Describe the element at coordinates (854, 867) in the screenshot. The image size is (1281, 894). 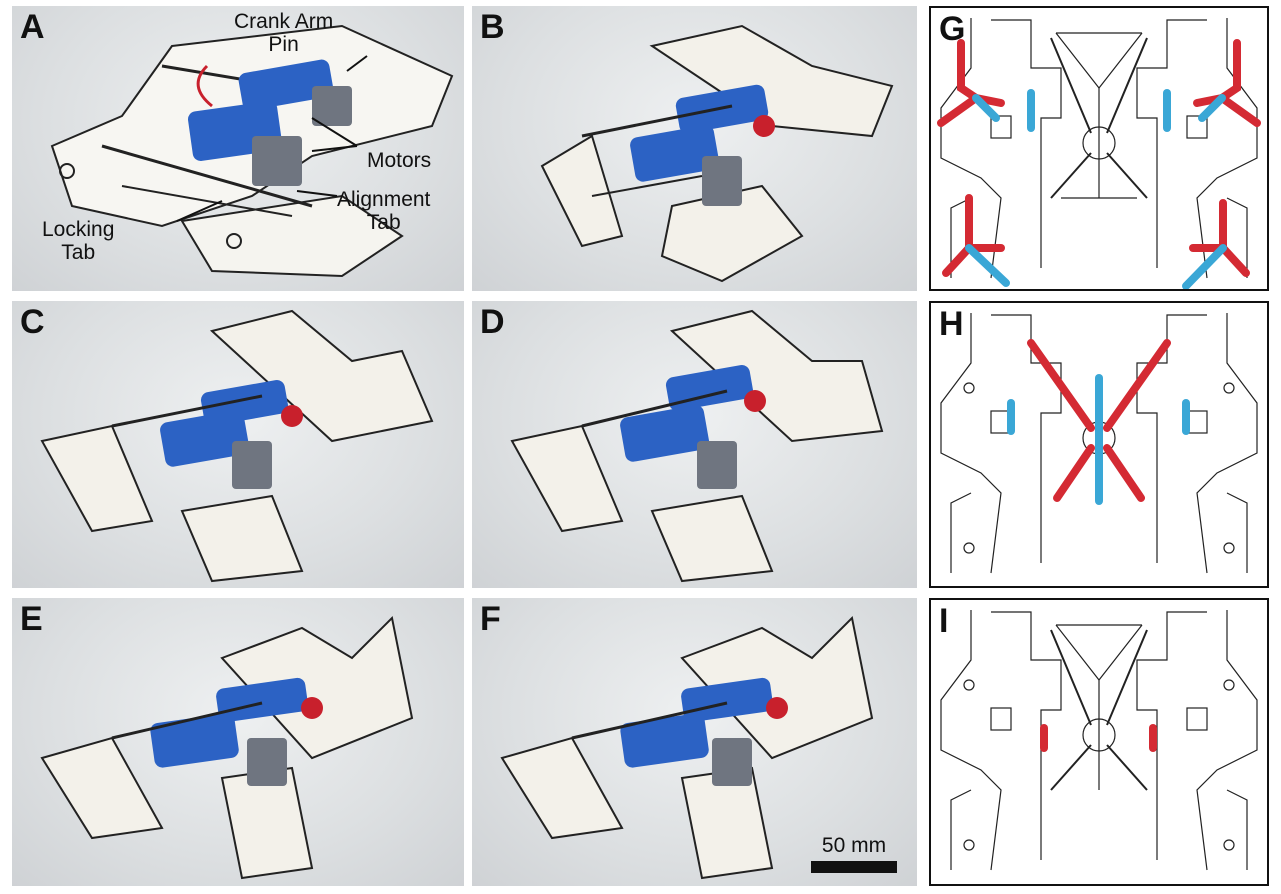
I see `scale-bar` at that location.